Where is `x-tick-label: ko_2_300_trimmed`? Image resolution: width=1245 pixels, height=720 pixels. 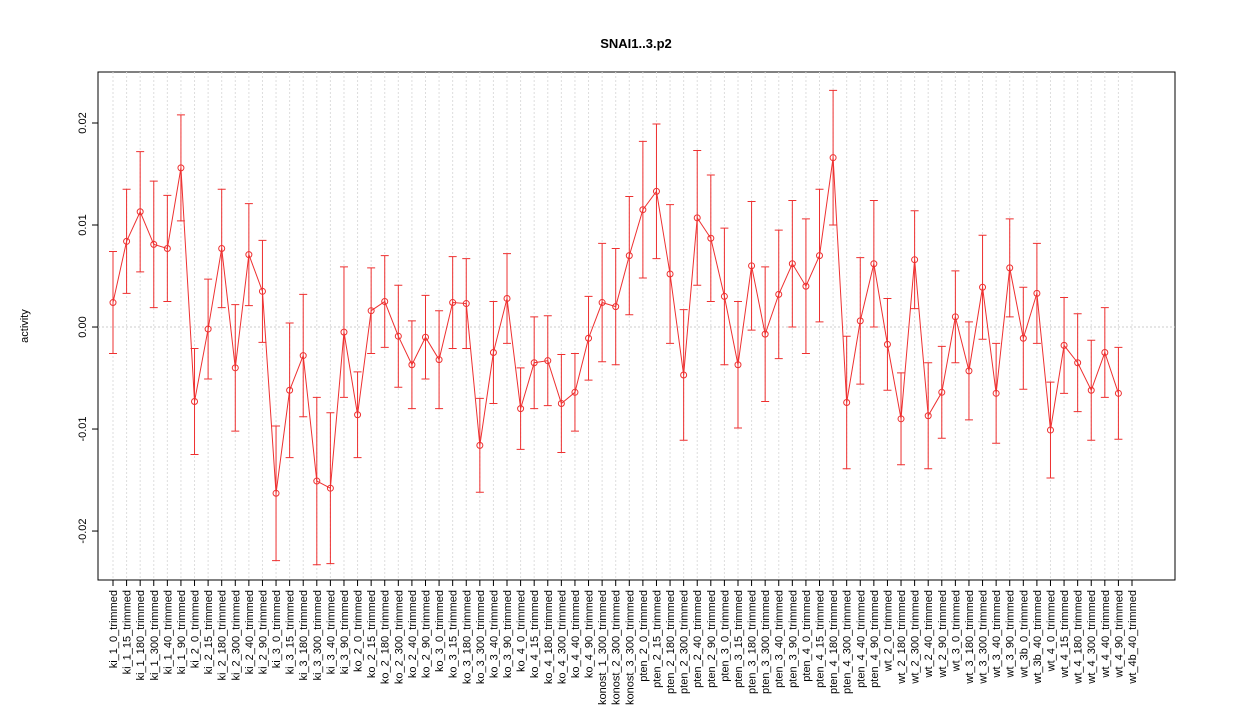
x-tick-label: ko_2_300_trimmed is located at coordinates (399, 637).